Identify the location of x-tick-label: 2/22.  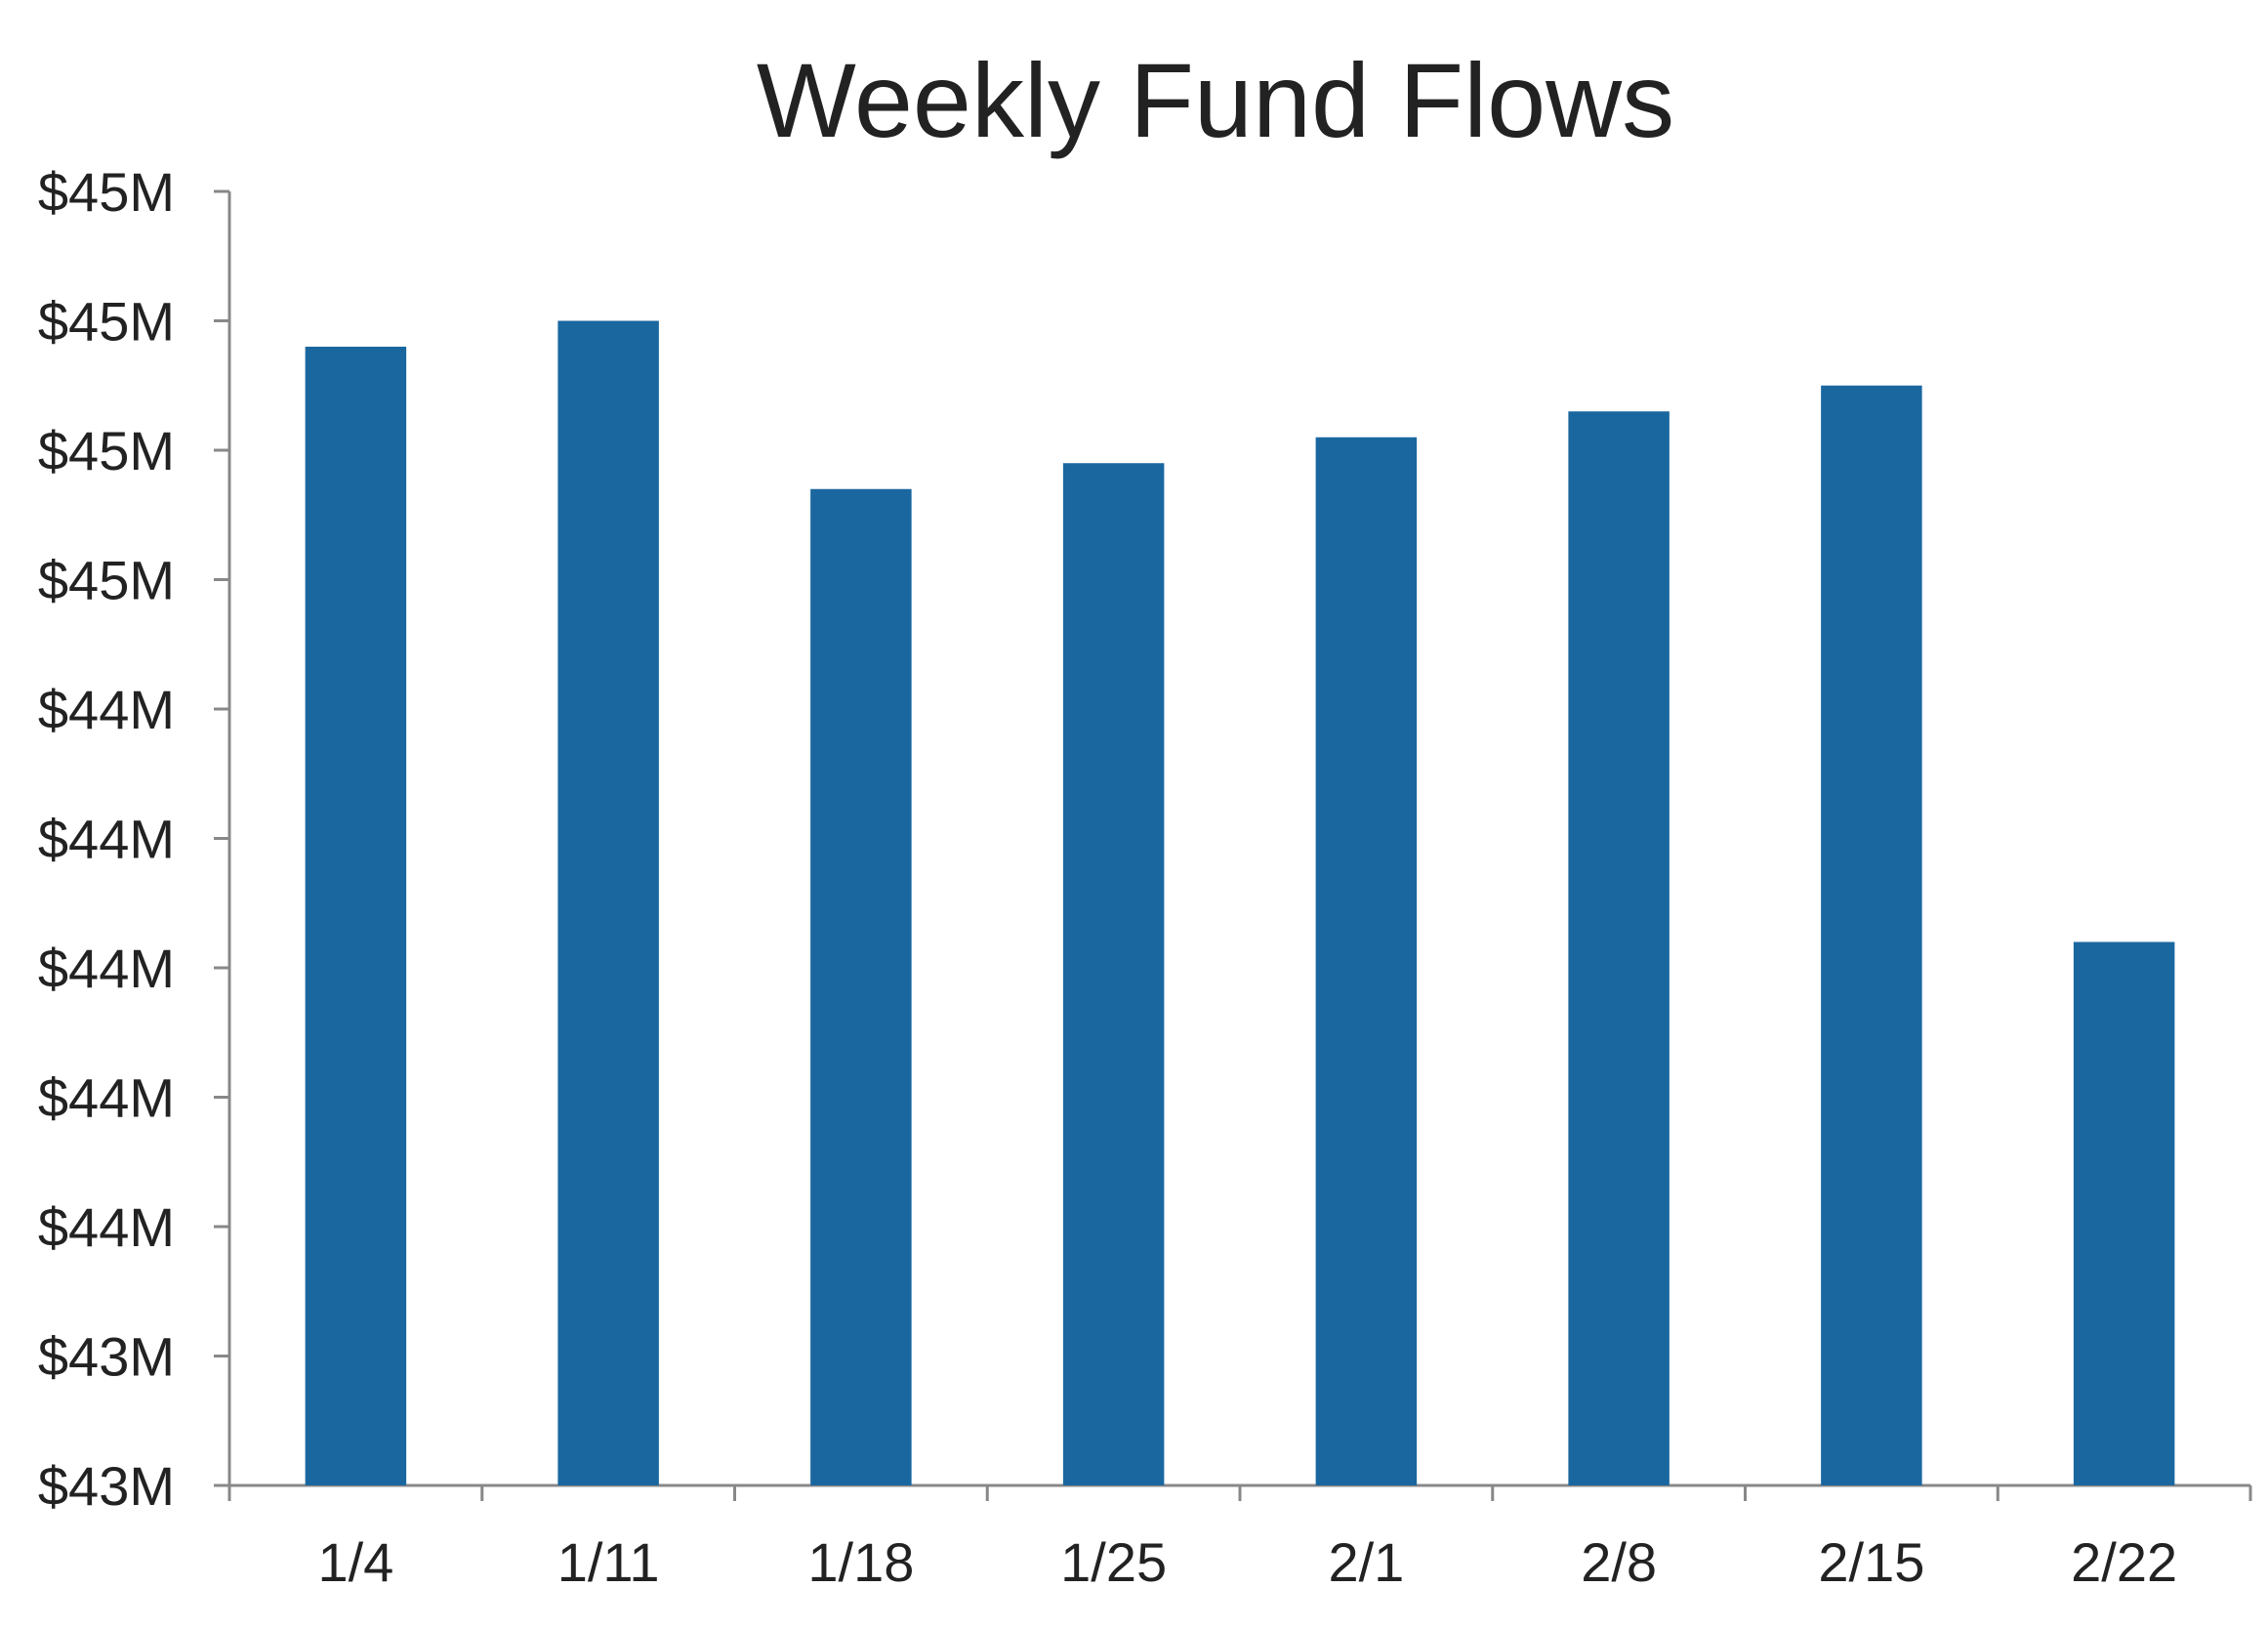
(2124, 1562).